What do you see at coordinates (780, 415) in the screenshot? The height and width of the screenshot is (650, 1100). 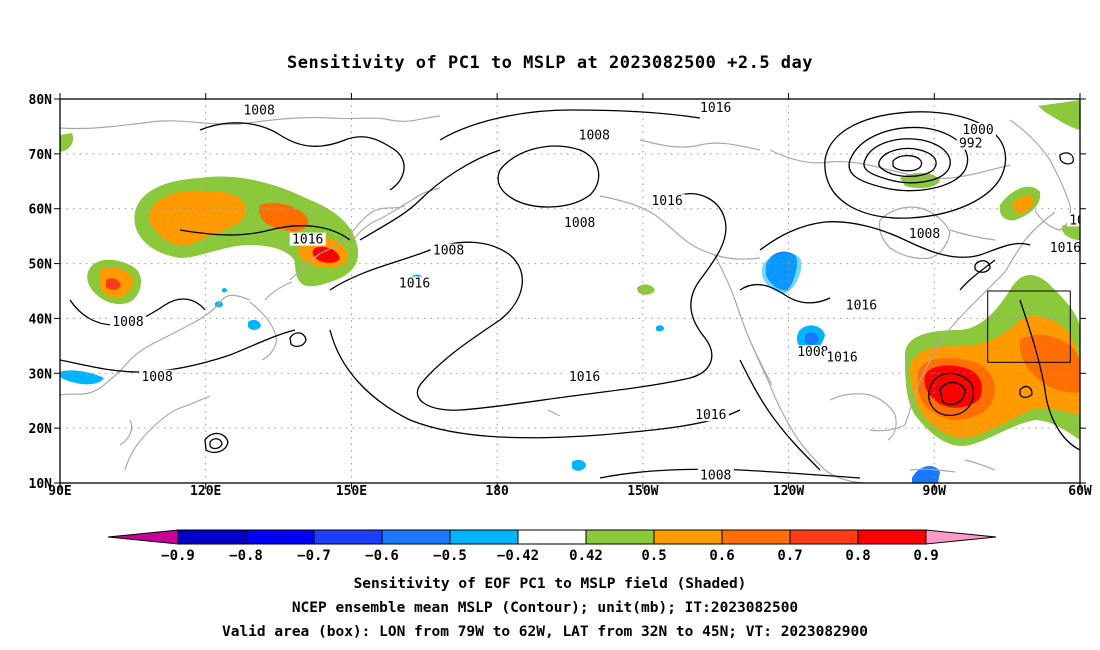 I see `contour-baja` at bounding box center [780, 415].